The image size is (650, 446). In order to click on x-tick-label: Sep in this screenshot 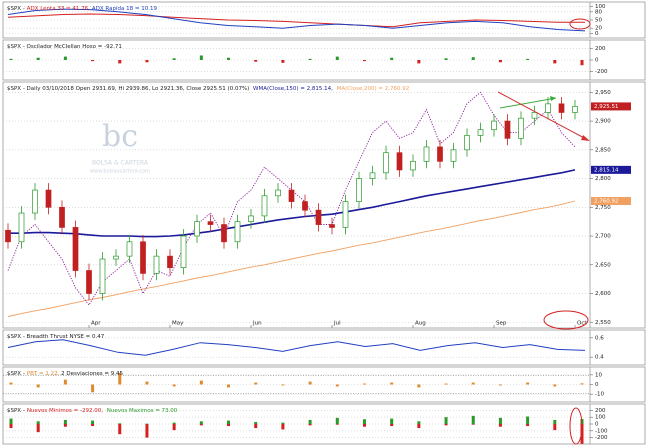, I will do `click(501, 324)`.